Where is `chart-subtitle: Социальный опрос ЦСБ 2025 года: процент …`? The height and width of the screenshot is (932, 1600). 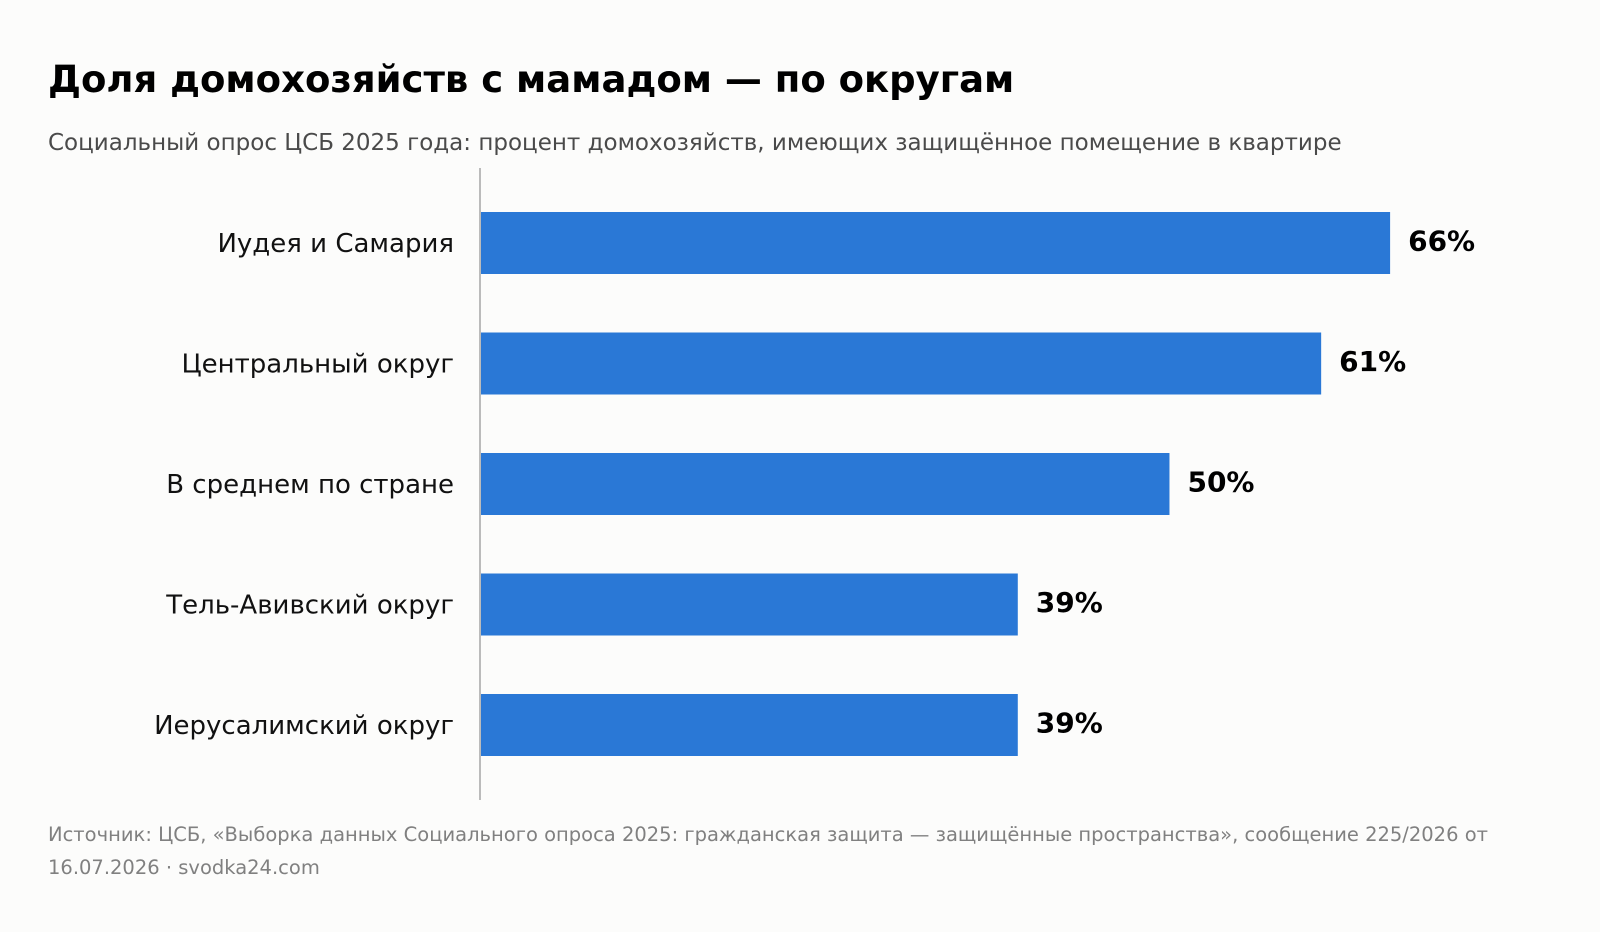 chart-subtitle: Социальный опрос ЦСБ 2025 года: процент … is located at coordinates (695, 143).